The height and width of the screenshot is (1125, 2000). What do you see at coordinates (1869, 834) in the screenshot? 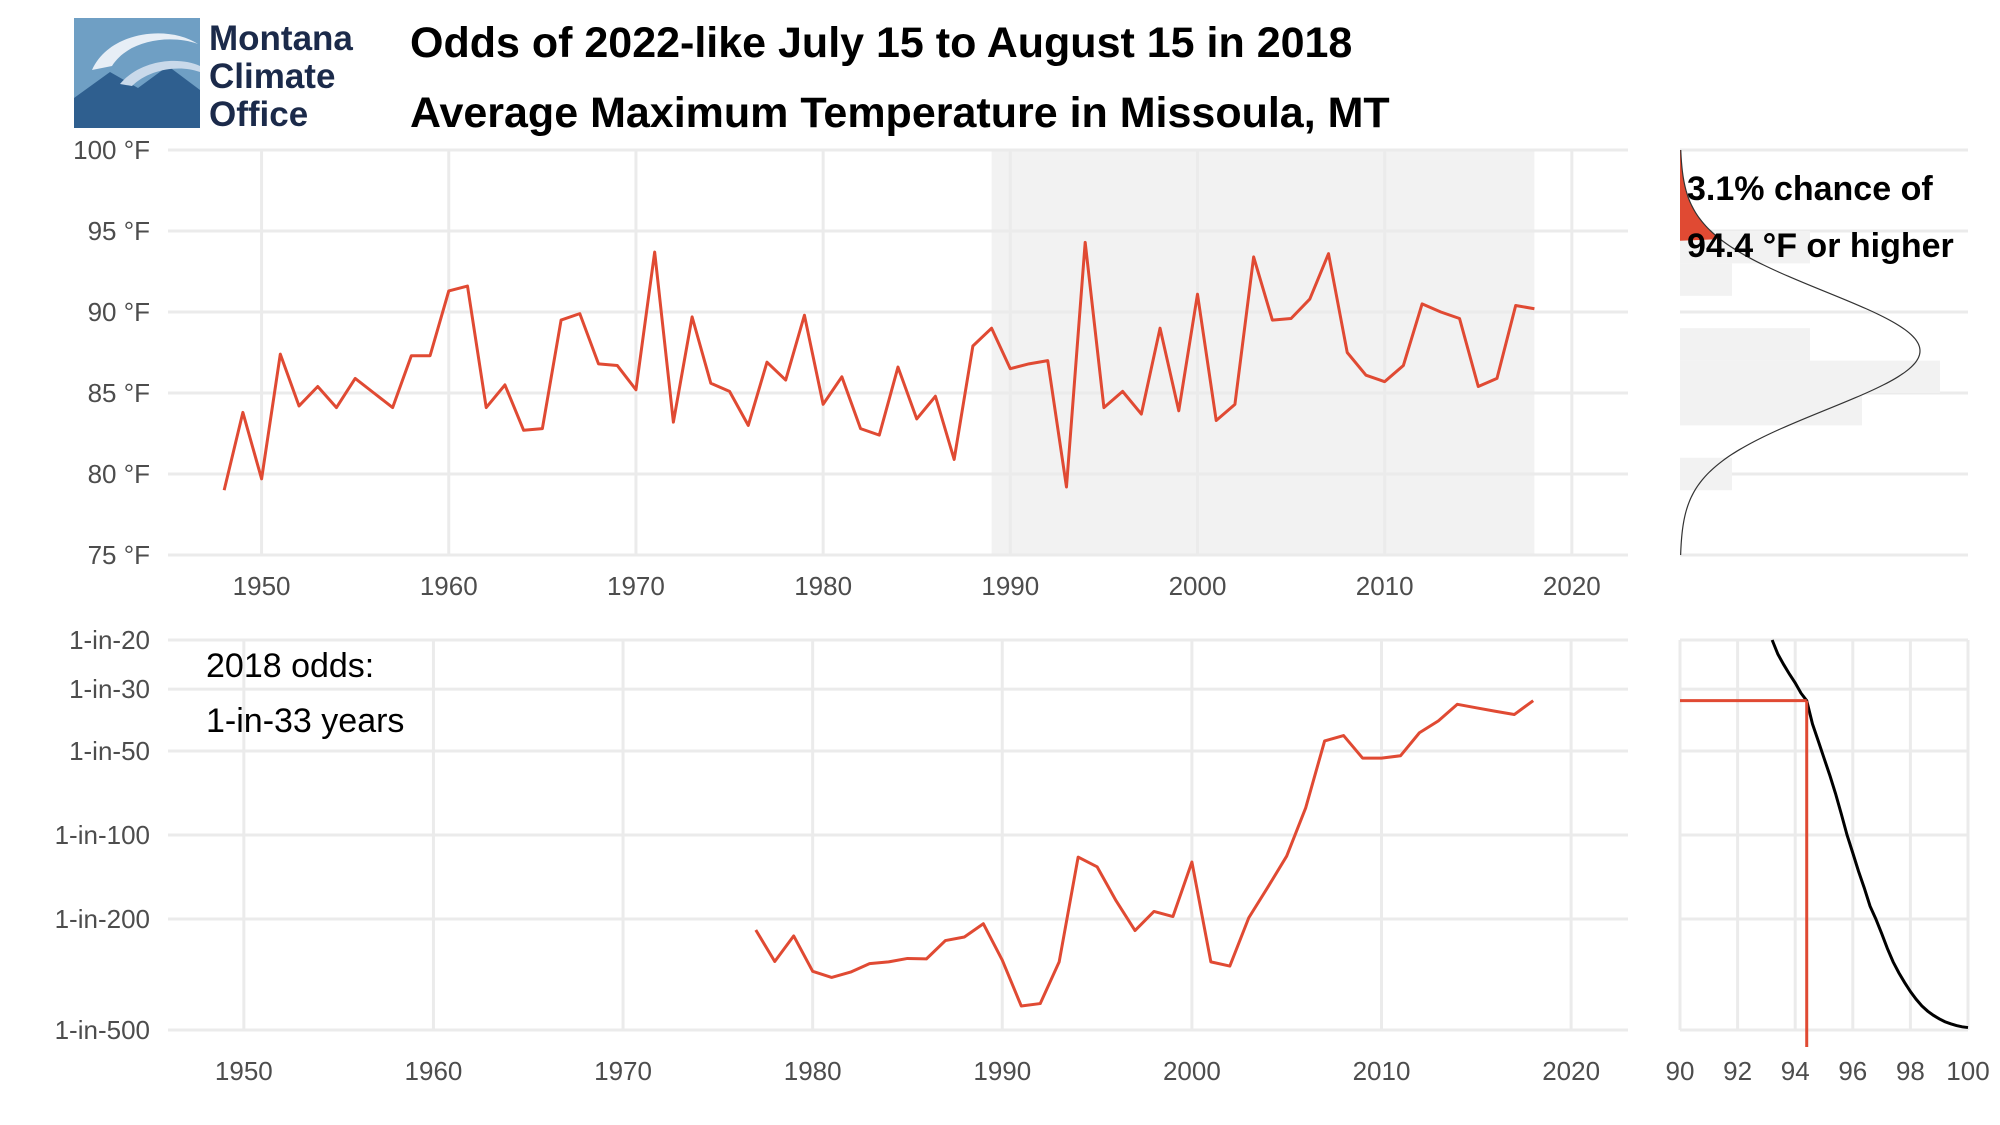
I see `exceedance-curve-line` at bounding box center [1869, 834].